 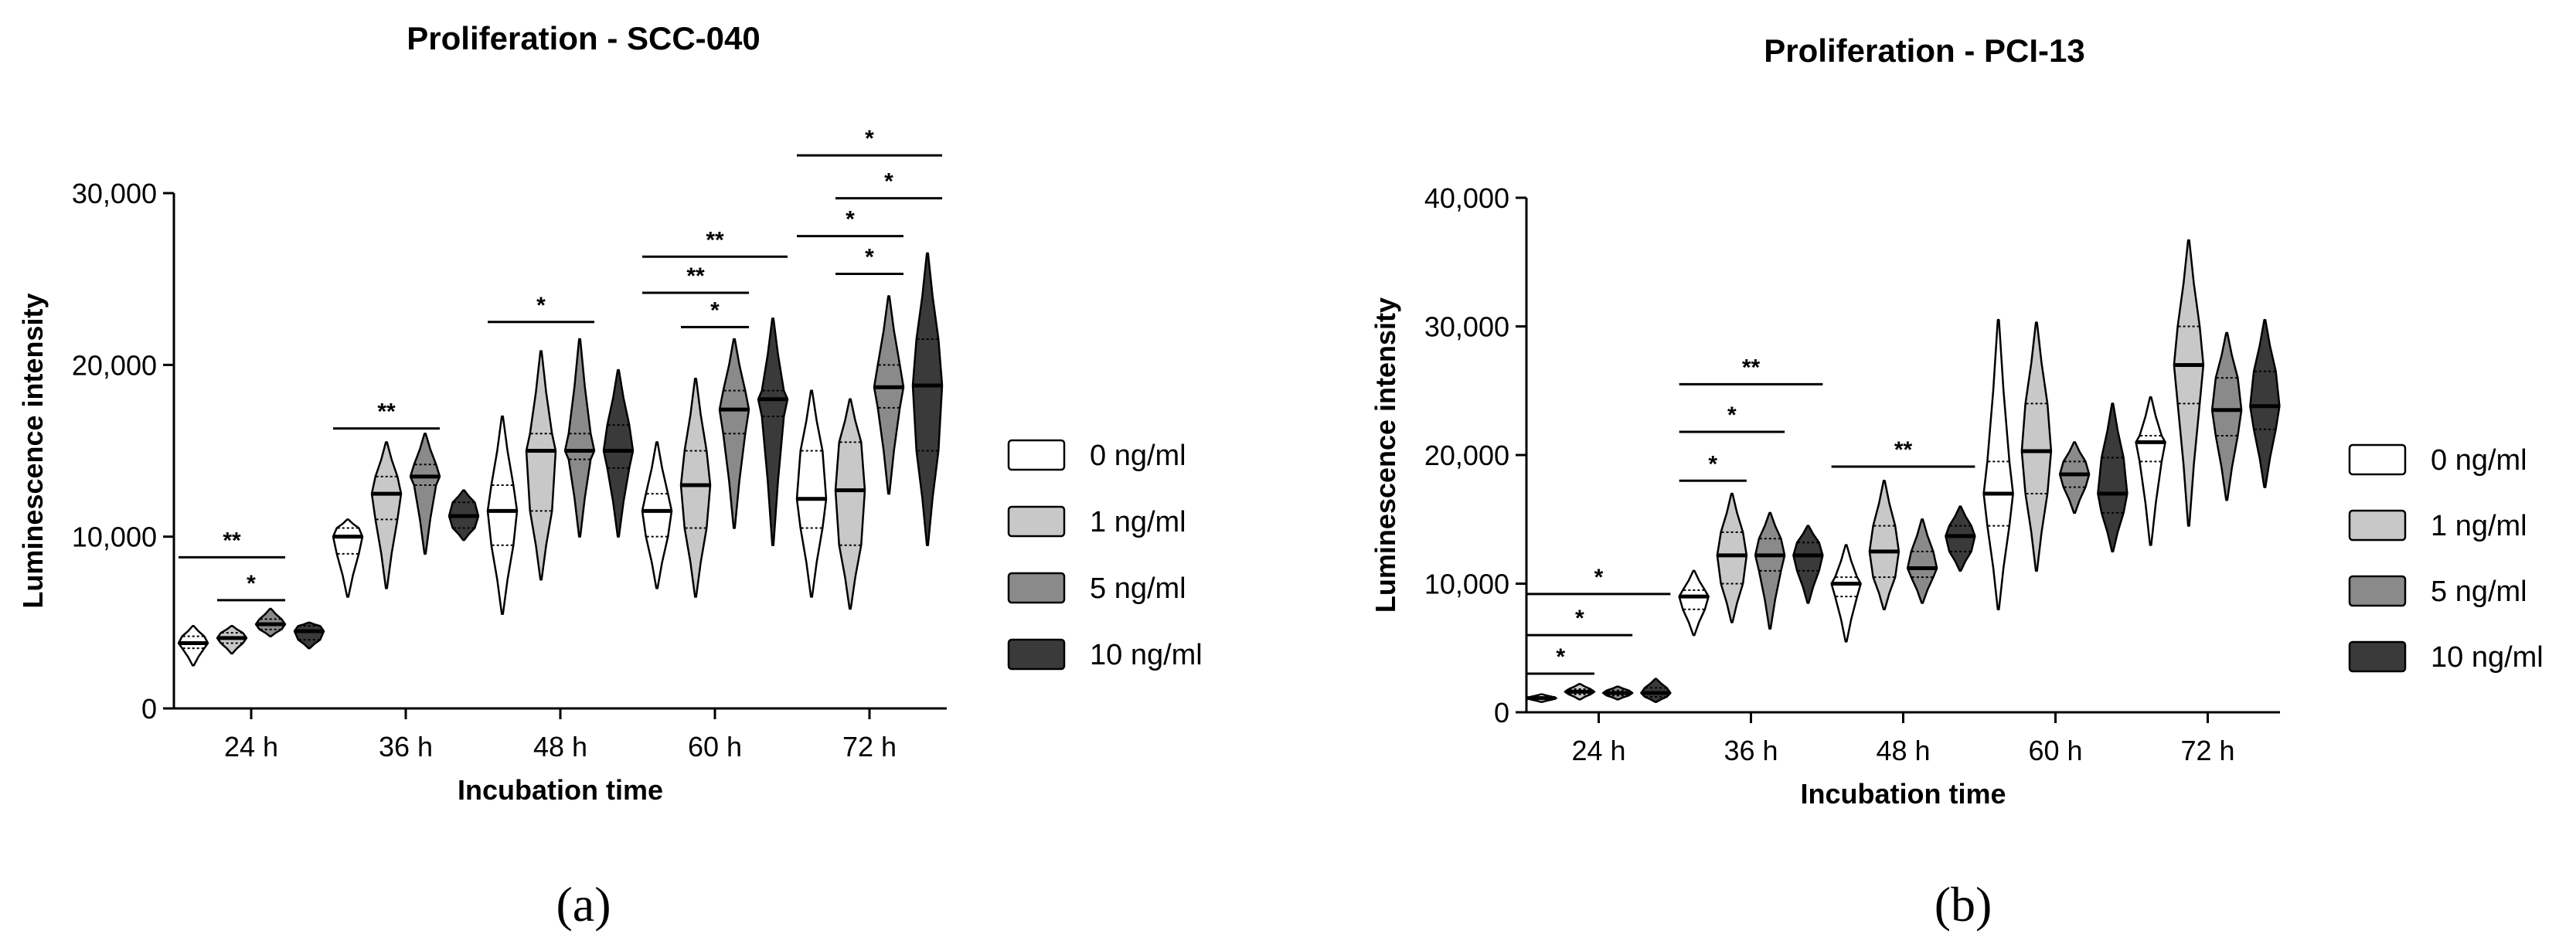 What do you see at coordinates (583, 904) in the screenshot?
I see `panel-label: (a)` at bounding box center [583, 904].